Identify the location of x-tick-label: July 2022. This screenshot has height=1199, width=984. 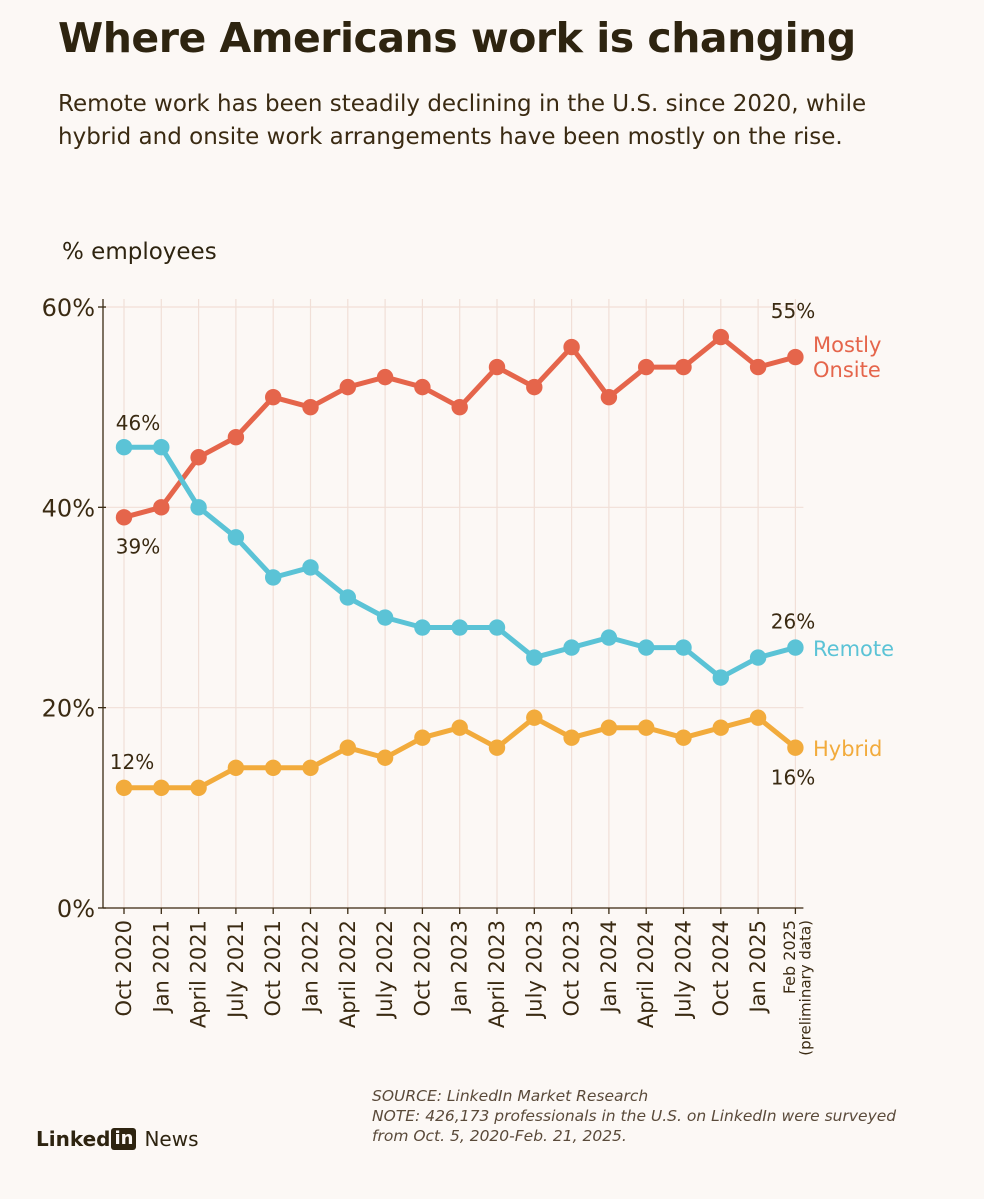
(385, 970).